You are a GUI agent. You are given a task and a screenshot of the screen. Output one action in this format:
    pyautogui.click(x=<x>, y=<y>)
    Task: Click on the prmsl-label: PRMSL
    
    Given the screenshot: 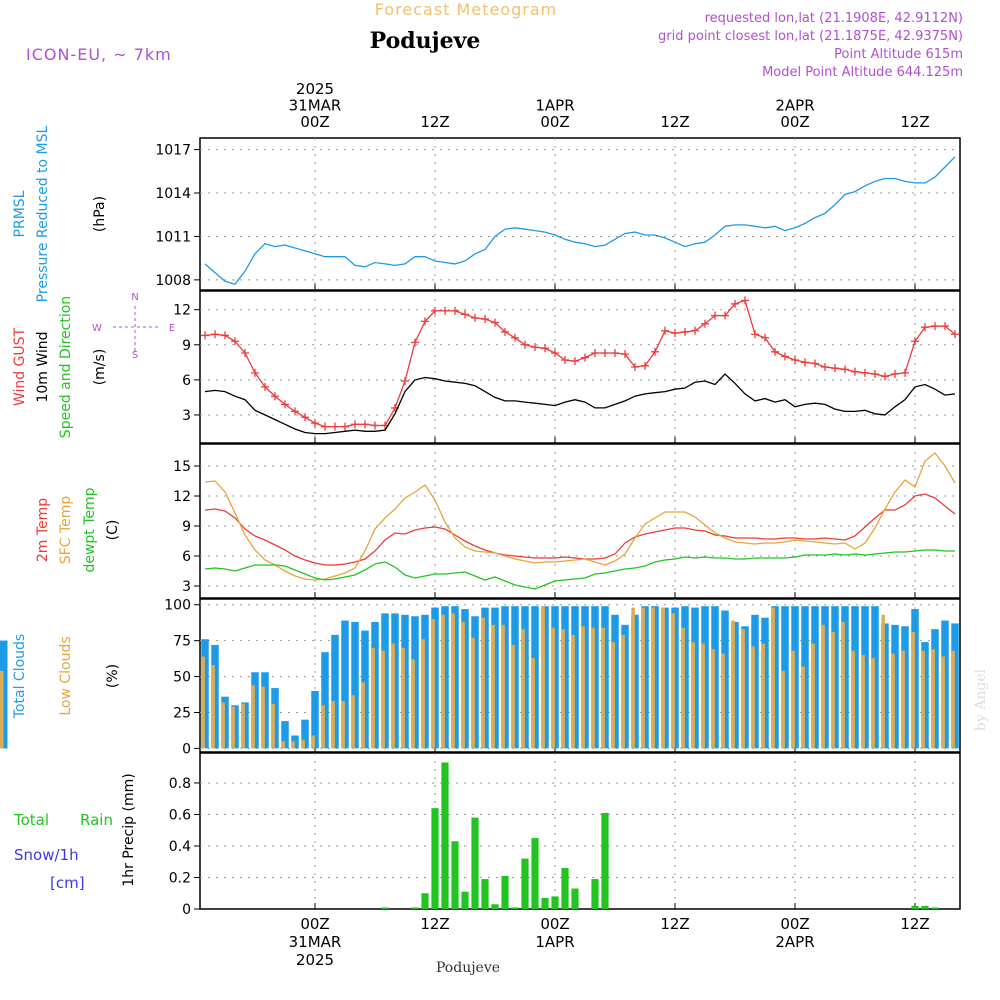 What is the action you would take?
    pyautogui.click(x=20, y=213)
    